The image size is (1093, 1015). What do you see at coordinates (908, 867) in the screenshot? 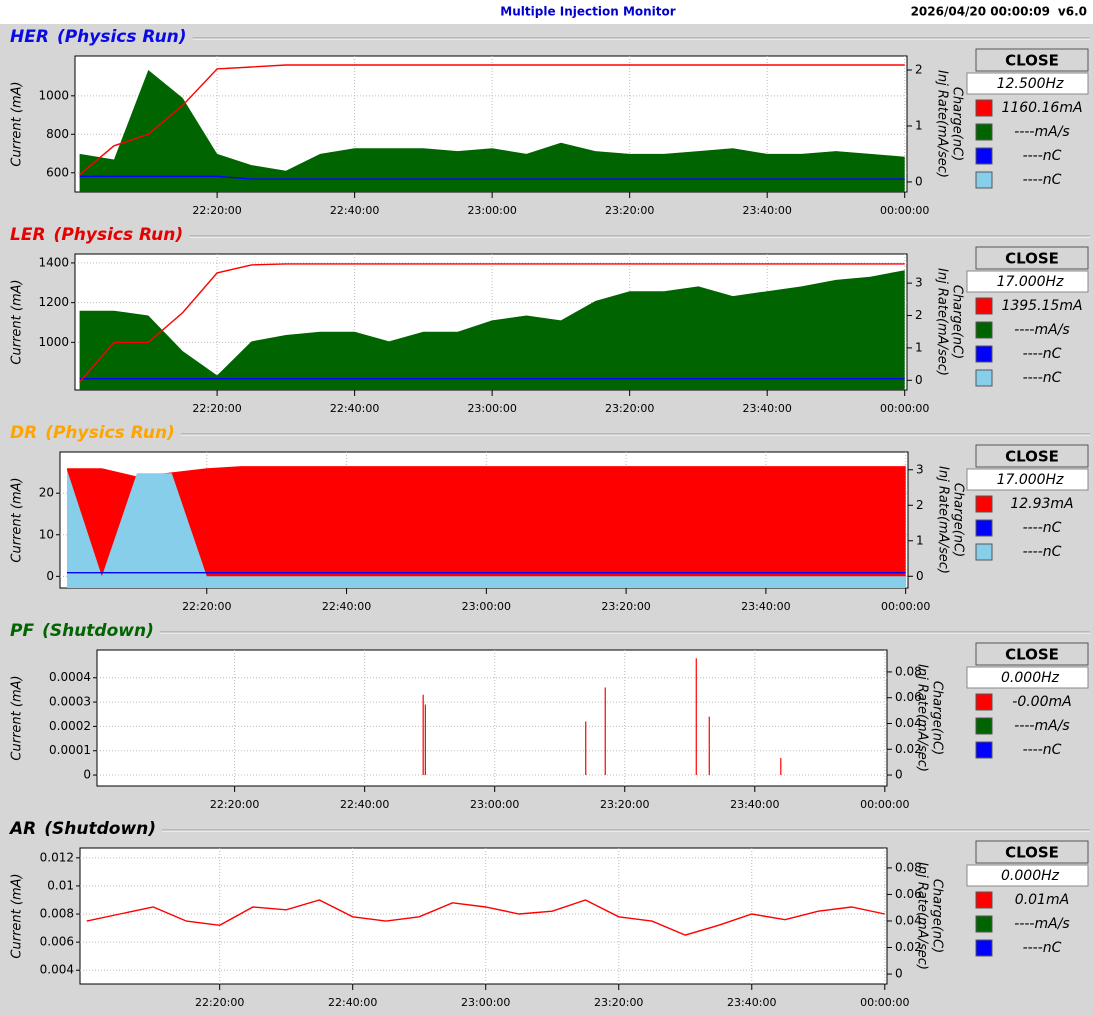
I see `y2-tick-label: 0.08` at bounding box center [908, 867].